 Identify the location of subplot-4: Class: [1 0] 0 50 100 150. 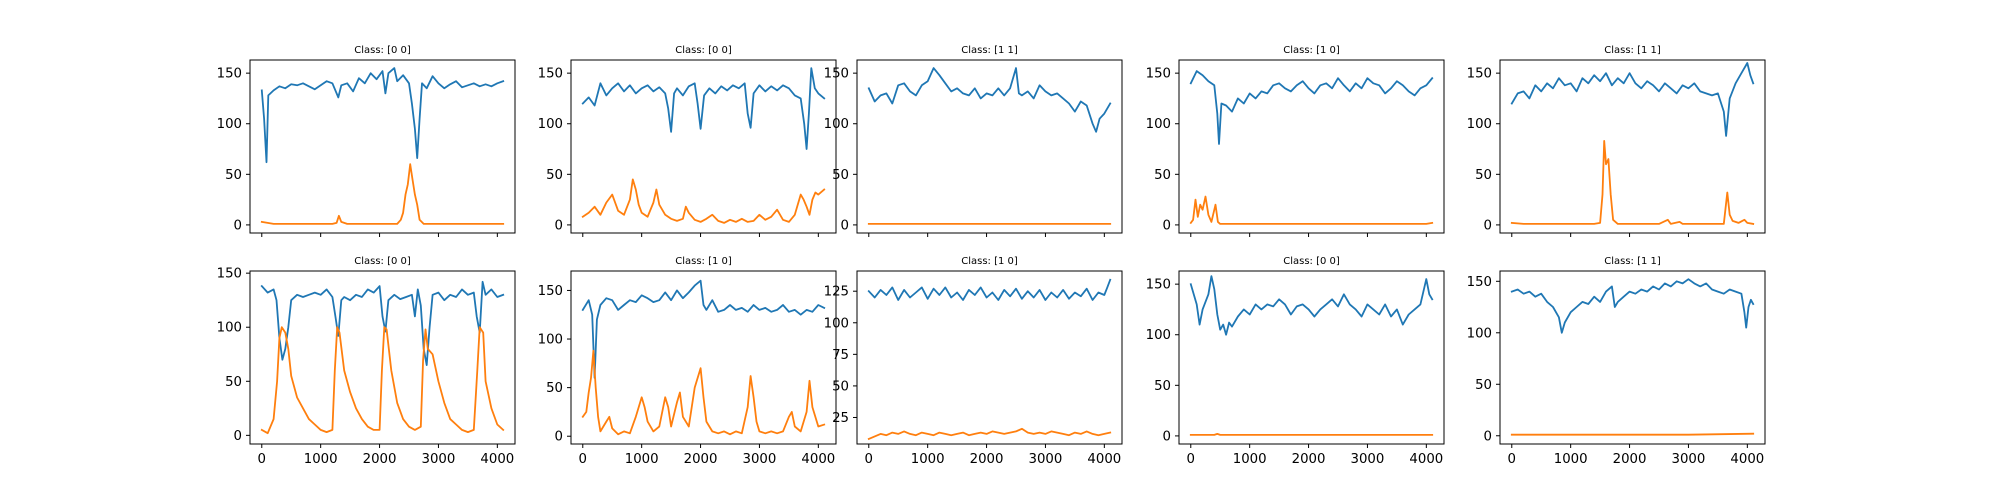
(1295, 141).